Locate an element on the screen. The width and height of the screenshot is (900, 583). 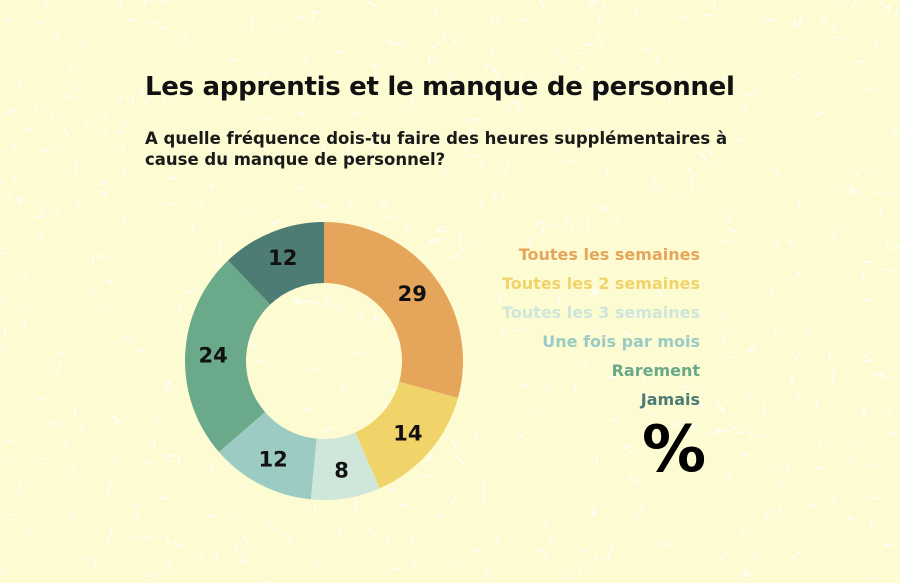
slice-value-label: 29 is located at coordinates (412, 294).